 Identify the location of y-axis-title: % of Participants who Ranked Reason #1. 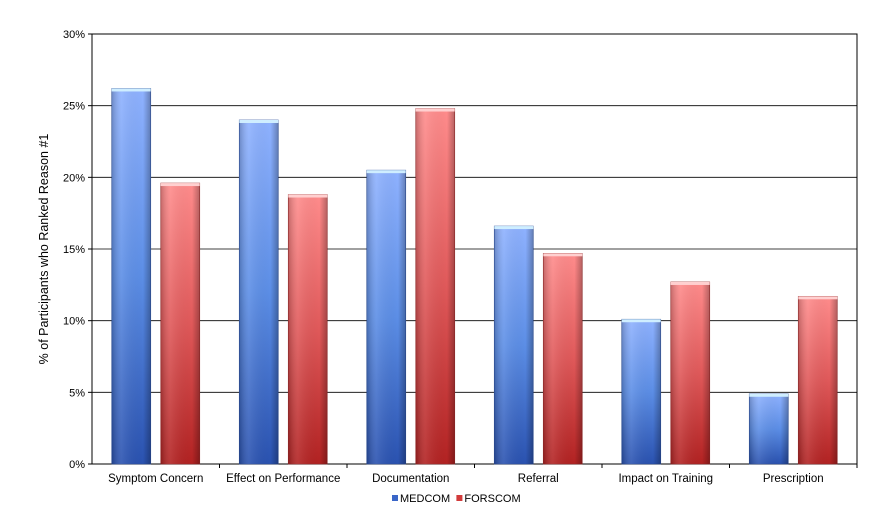
(44, 249).